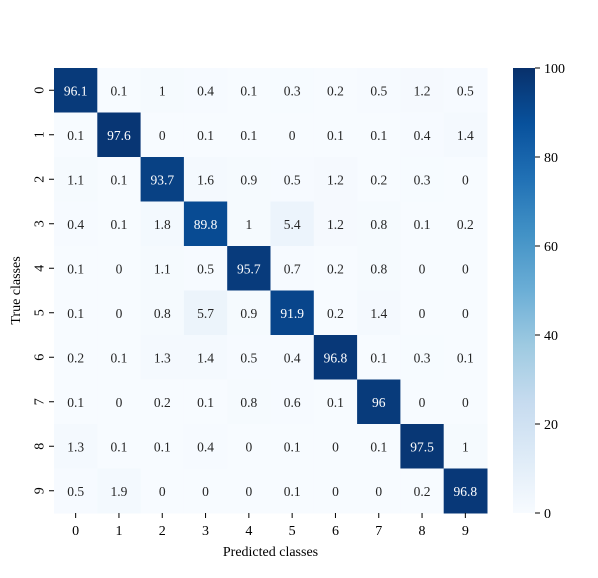 The width and height of the screenshot is (598, 578). Describe the element at coordinates (40, 490) in the screenshot. I see `y-tick-label: 9` at that location.